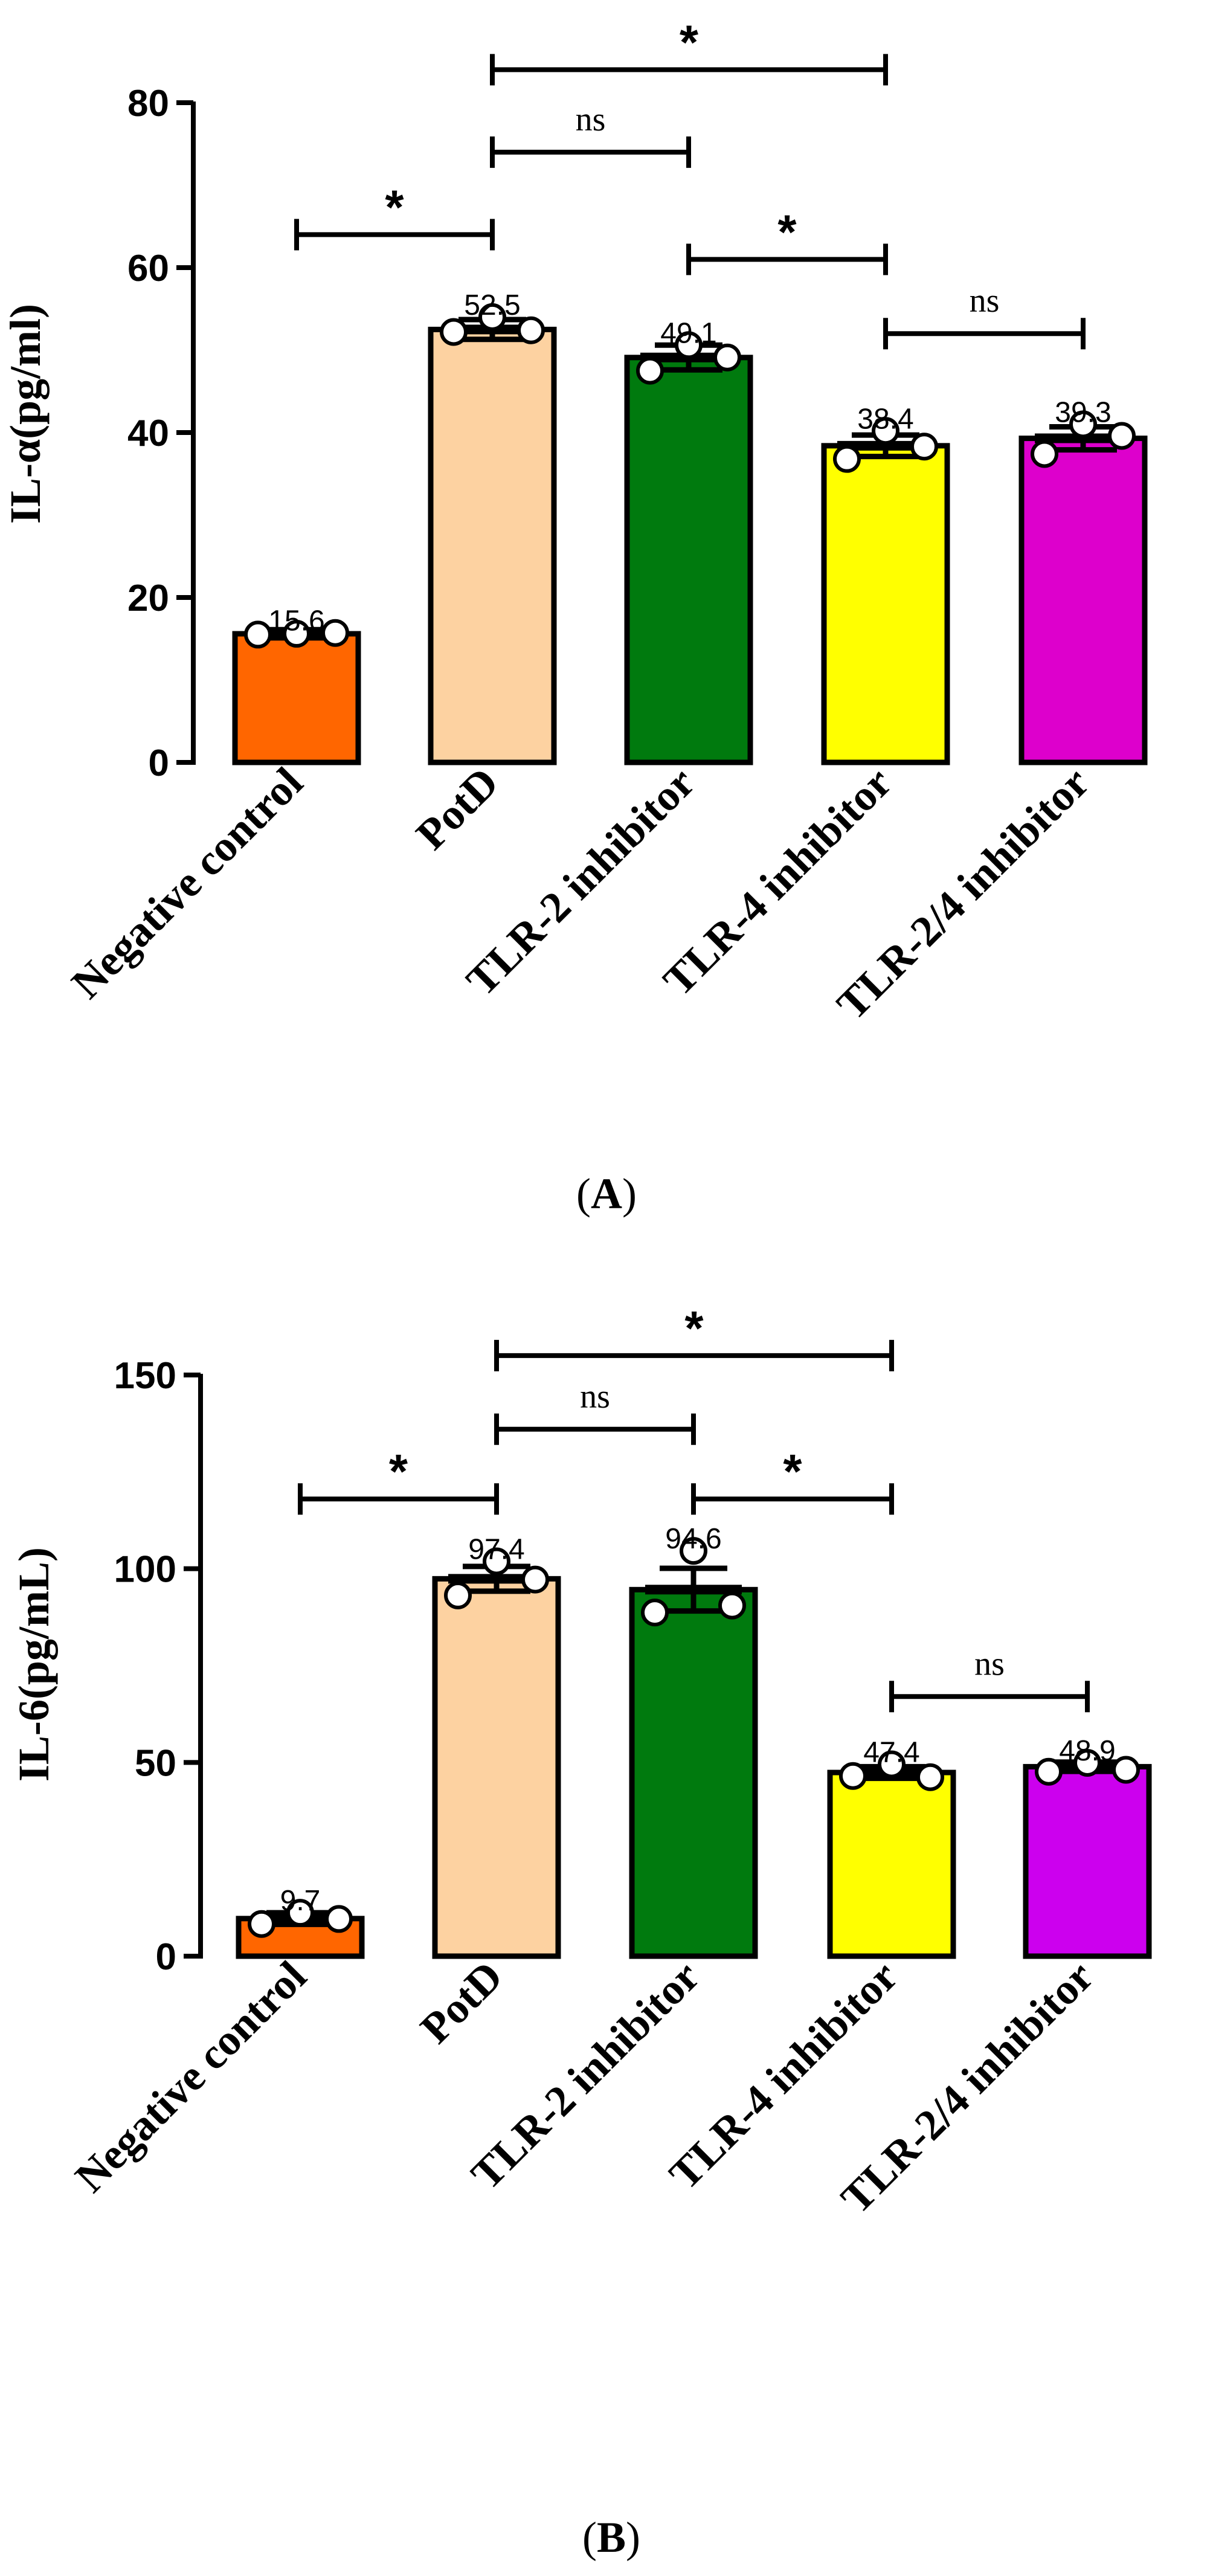 The image size is (1213, 2576). I want to click on panel-b-value-label: 97.4, so click(496, 1549).